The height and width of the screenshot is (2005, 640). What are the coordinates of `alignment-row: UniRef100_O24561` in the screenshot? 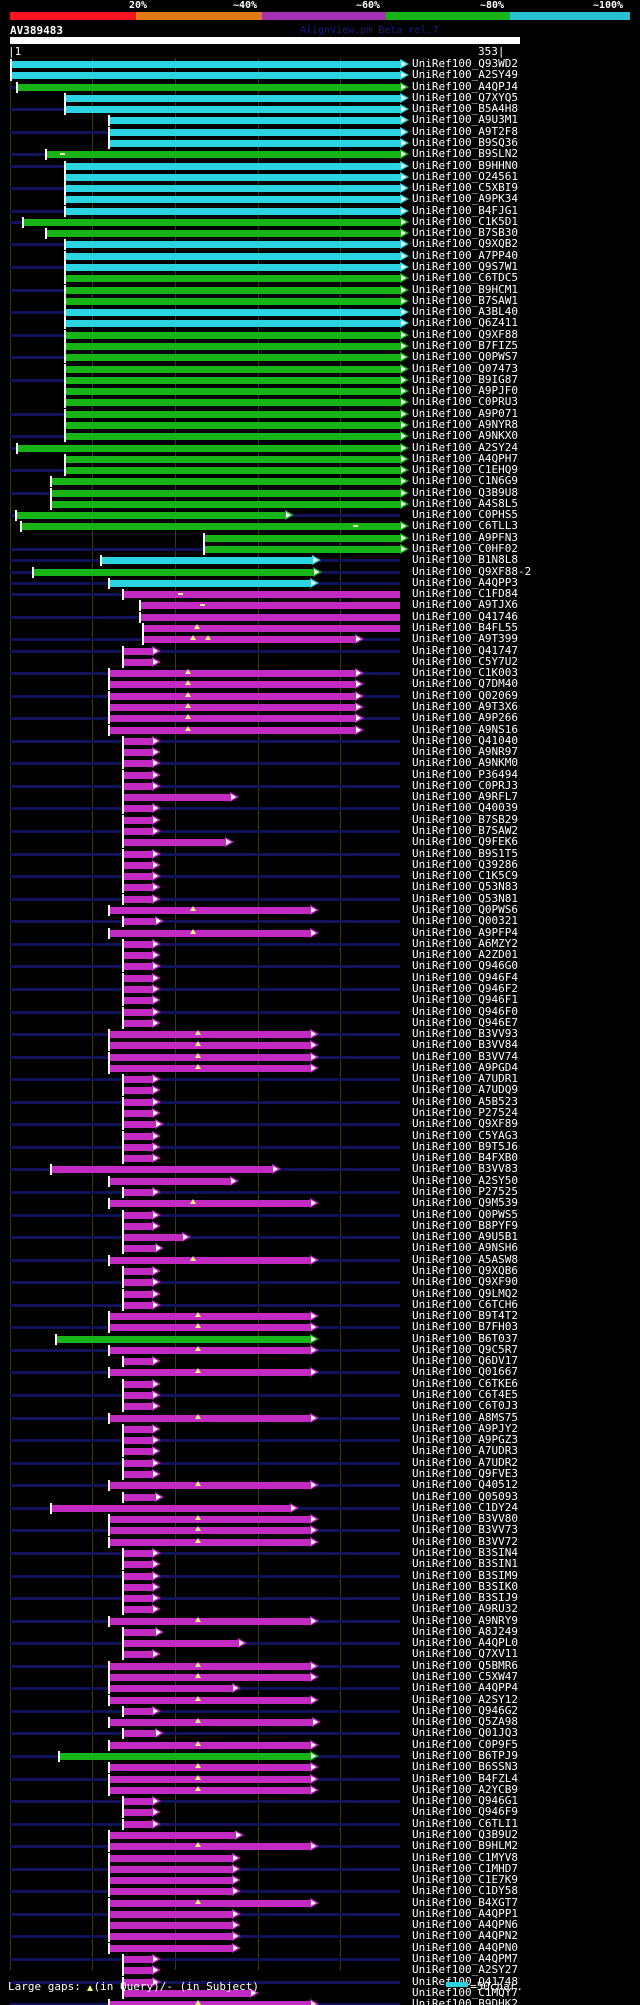 It's located at (320, 177).